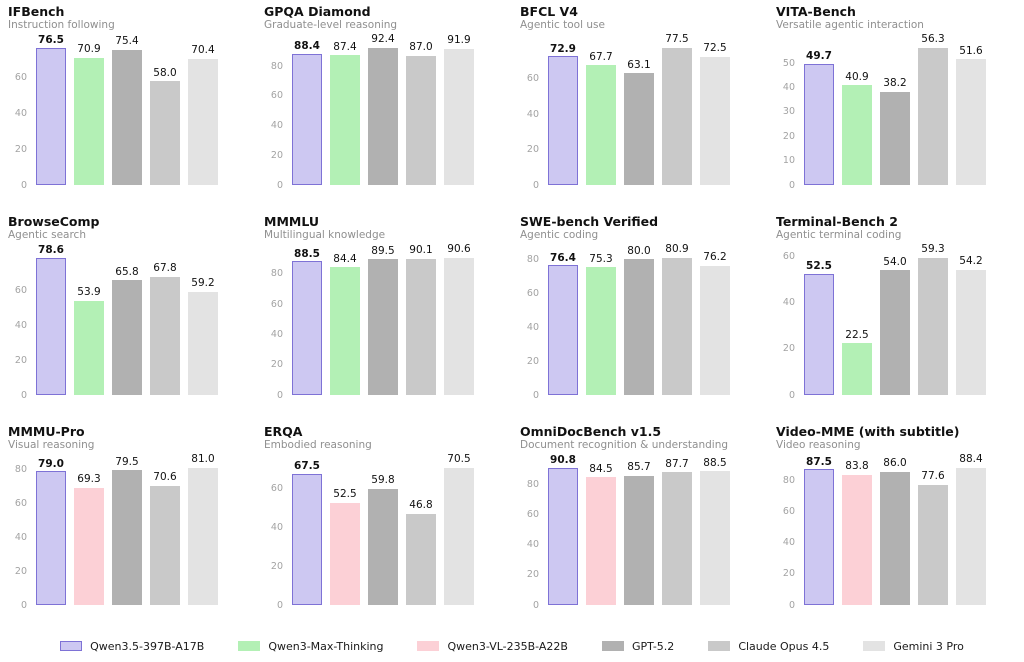 The image size is (1024, 662). Describe the element at coordinates (895, 261) in the screenshot. I see `bar-value-label: 54.0` at that location.